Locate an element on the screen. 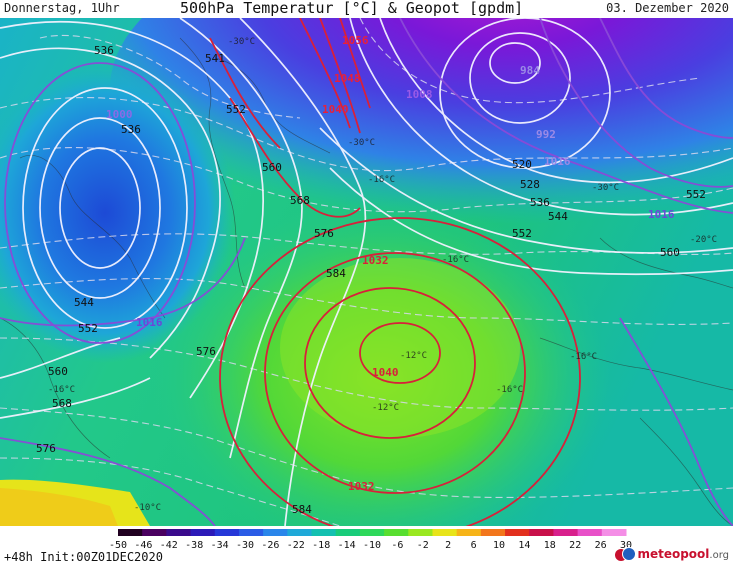 Image resolution: width=733 pixels, height=566 pixels. pressure-label: 1048 is located at coordinates (347, 78).